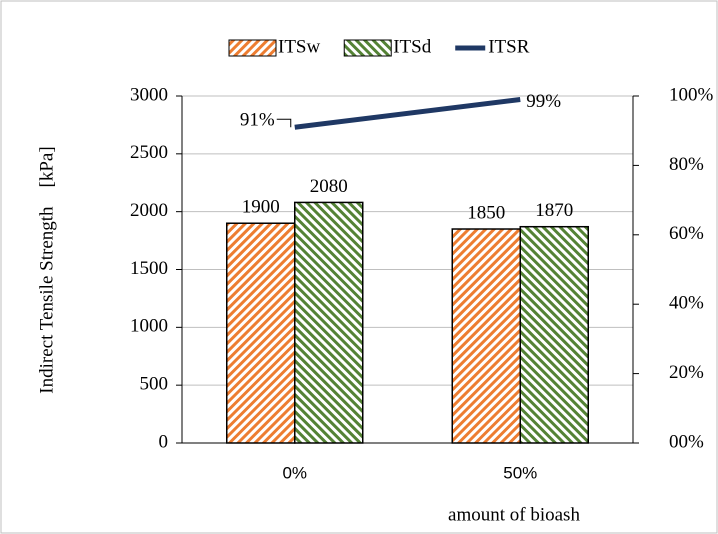 This screenshot has height=534, width=718. Describe the element at coordinates (543, 101) in the screenshot. I see `data-label: 99%` at that location.